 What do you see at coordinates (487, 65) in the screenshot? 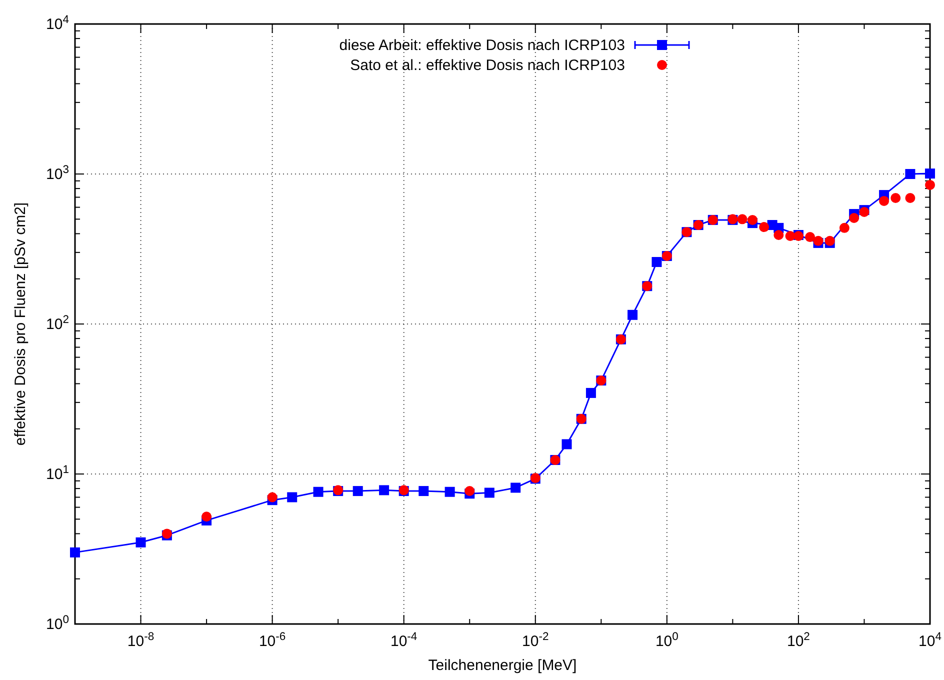
I see `legend-label: Sato et al.: effektive Dosis nach ICRP103` at bounding box center [487, 65].